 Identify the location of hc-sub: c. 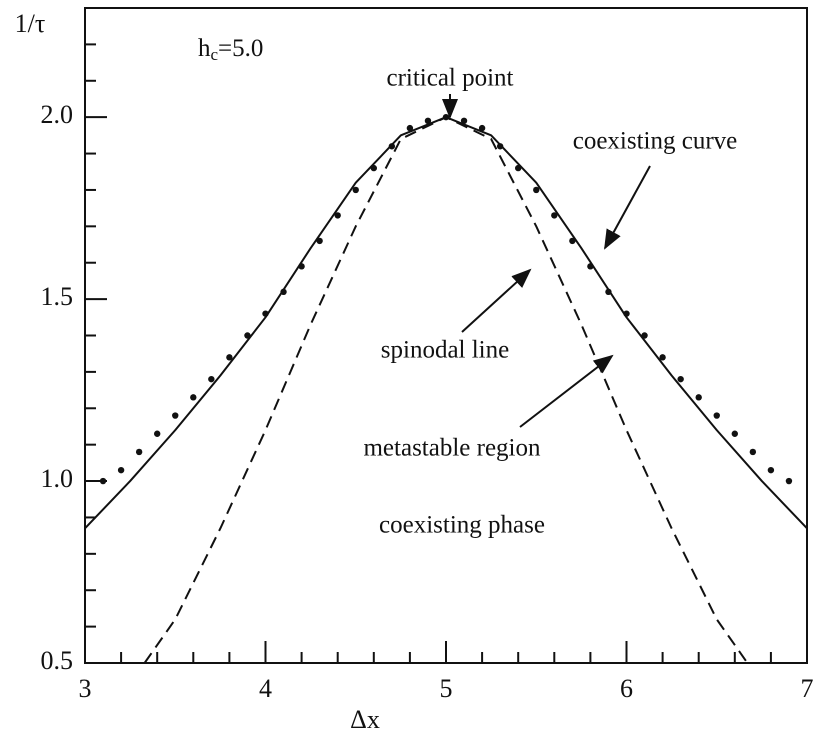
(215, 54).